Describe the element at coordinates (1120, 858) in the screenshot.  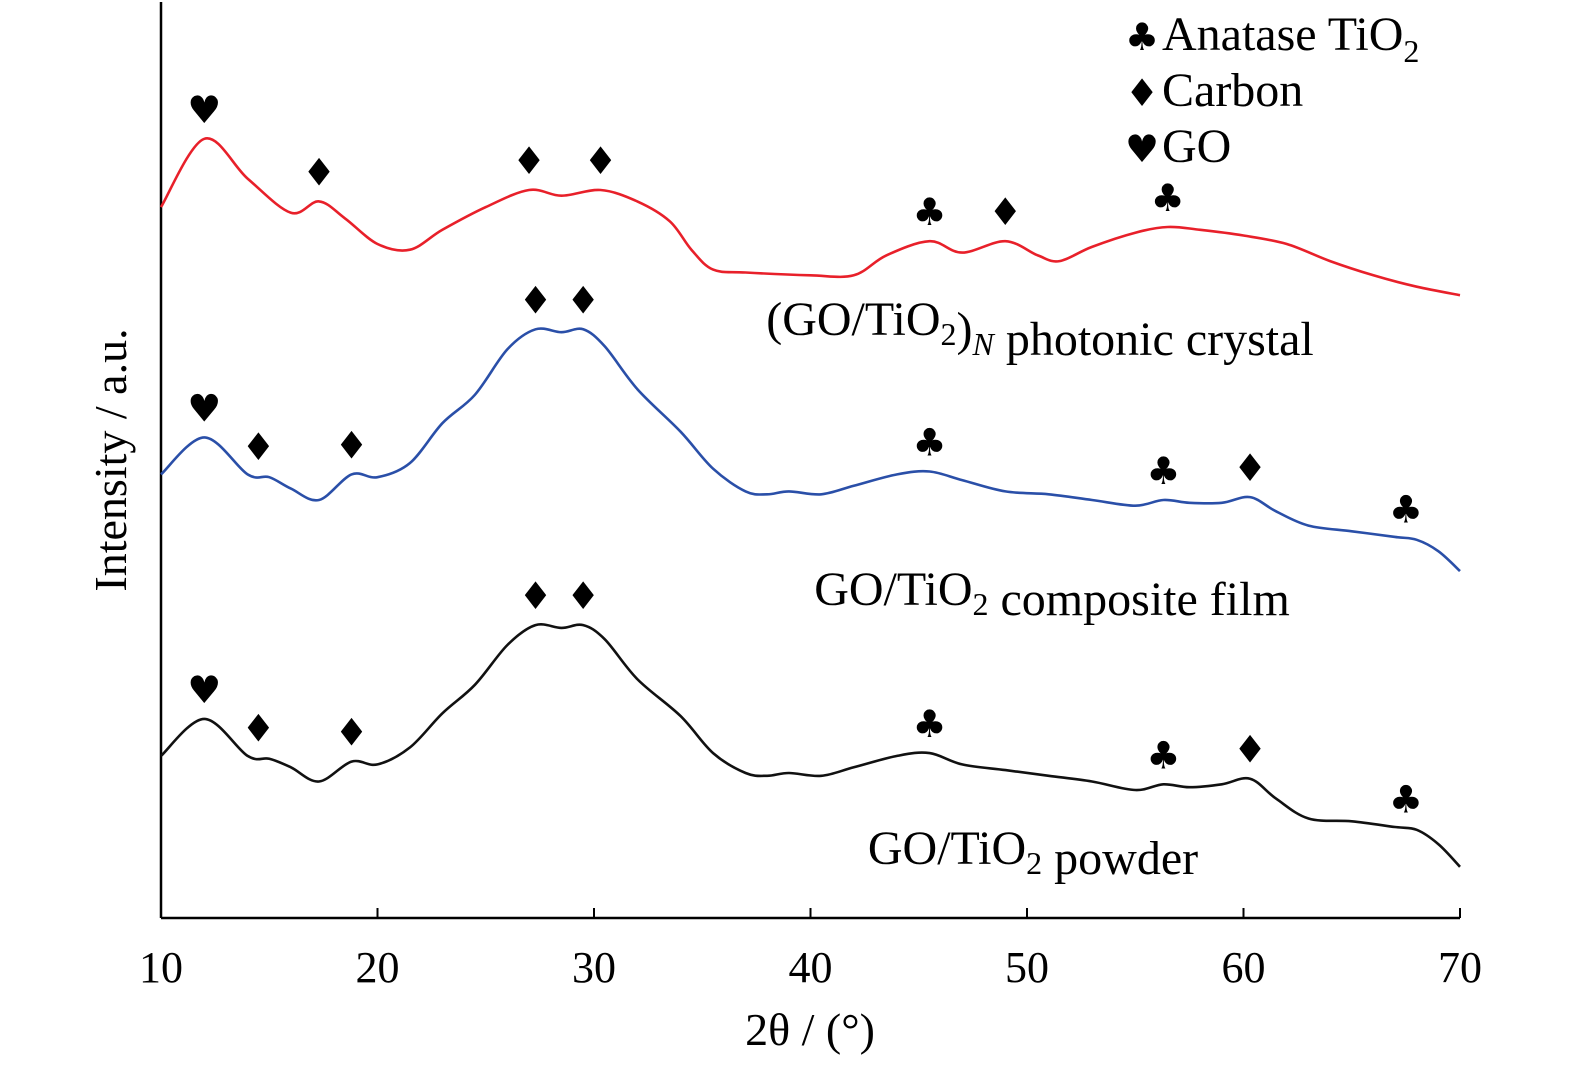
I see `series-label-part: powder` at that location.